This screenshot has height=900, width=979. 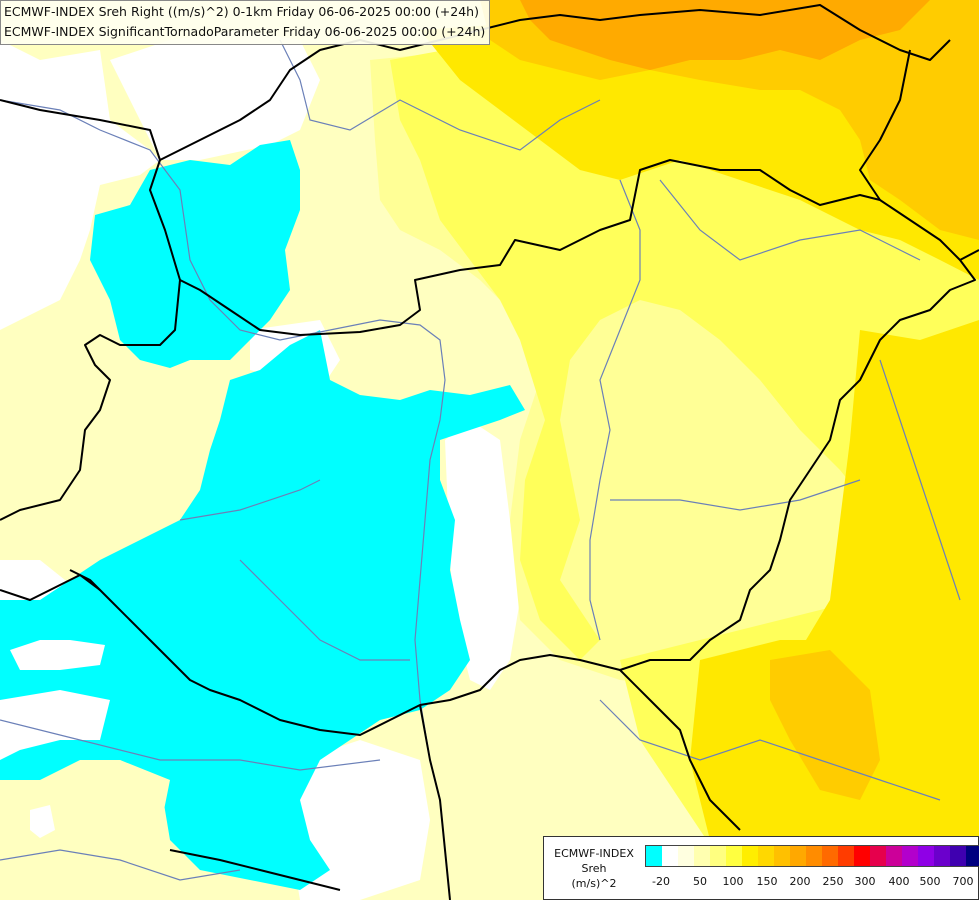 What do you see at coordinates (661, 881) in the screenshot?
I see `legend-tick-label: -20` at bounding box center [661, 881].